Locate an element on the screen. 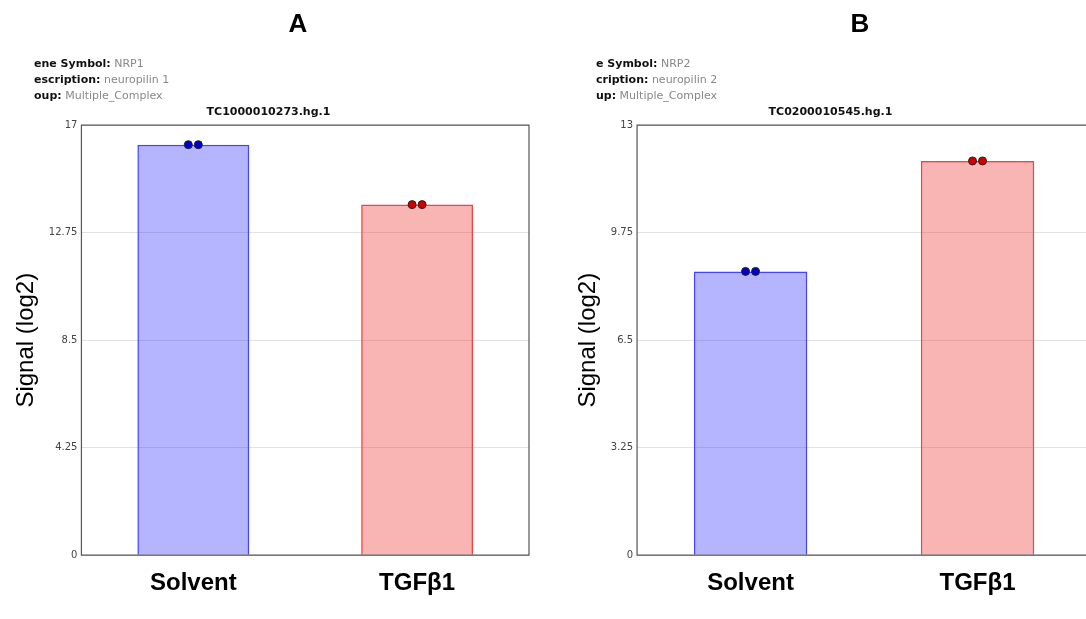 This screenshot has height=619, width=1086. y-tick-label: 13 is located at coordinates (627, 124).